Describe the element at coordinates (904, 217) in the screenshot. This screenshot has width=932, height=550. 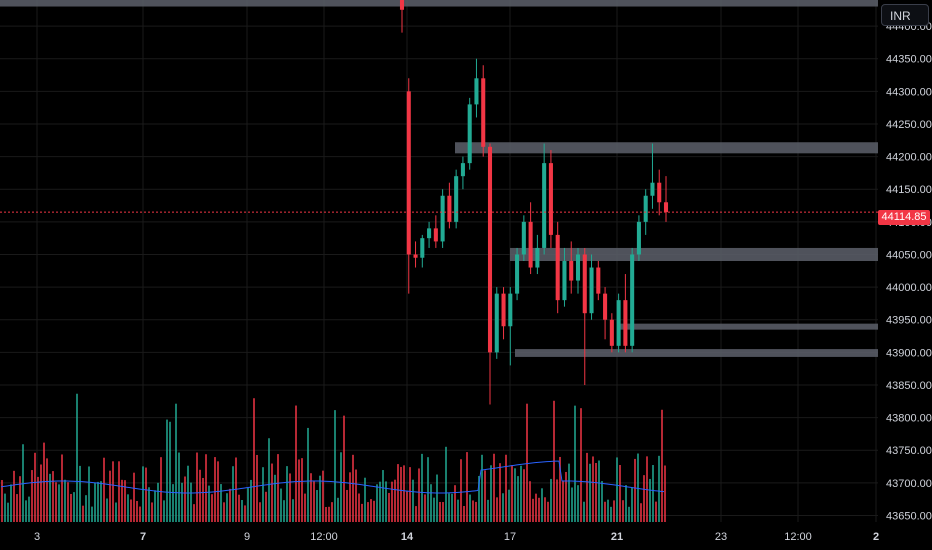
I see `last-price-label: 44114.85` at that location.